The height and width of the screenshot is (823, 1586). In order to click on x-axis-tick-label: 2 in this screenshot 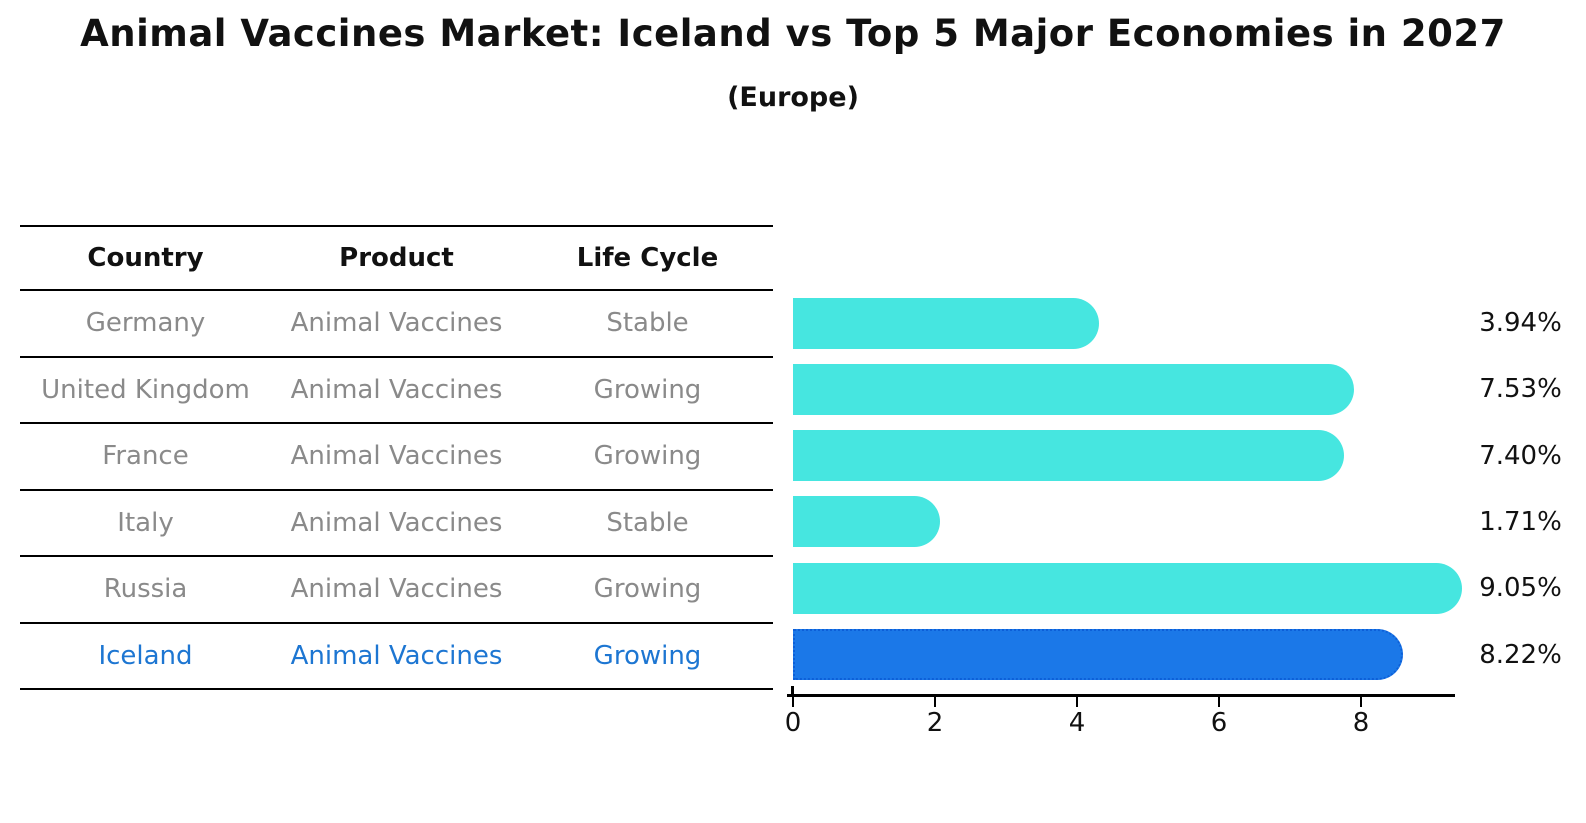, I will do `click(935, 723)`.